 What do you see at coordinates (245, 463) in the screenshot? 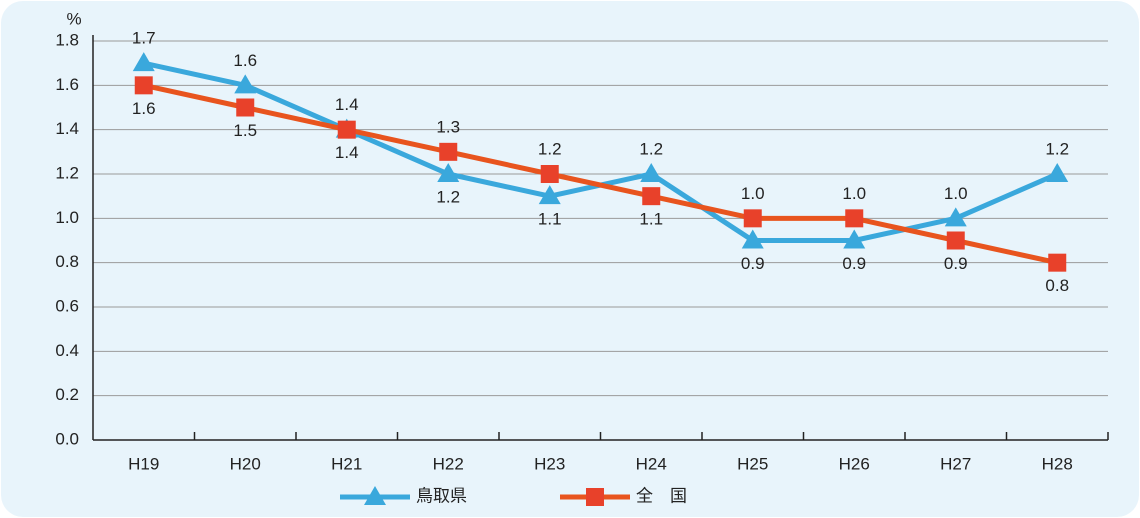
I see `x-tick-label: H20` at bounding box center [245, 463].